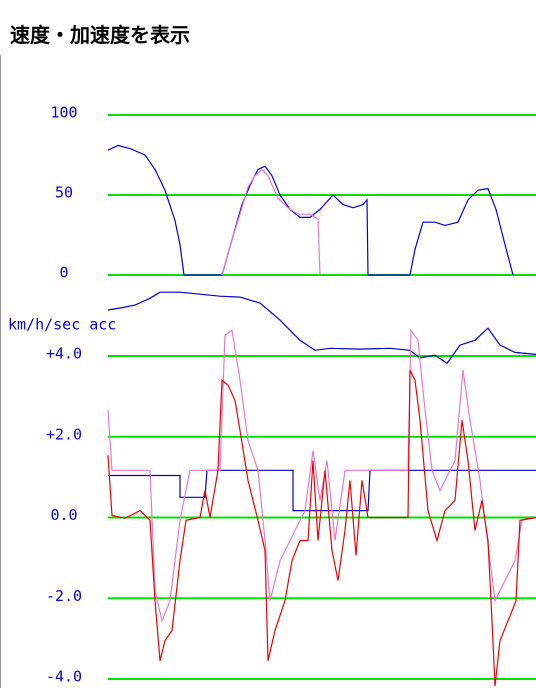 The image size is (536, 688). I want to click on y-tick-label: 0.0, so click(63, 515).